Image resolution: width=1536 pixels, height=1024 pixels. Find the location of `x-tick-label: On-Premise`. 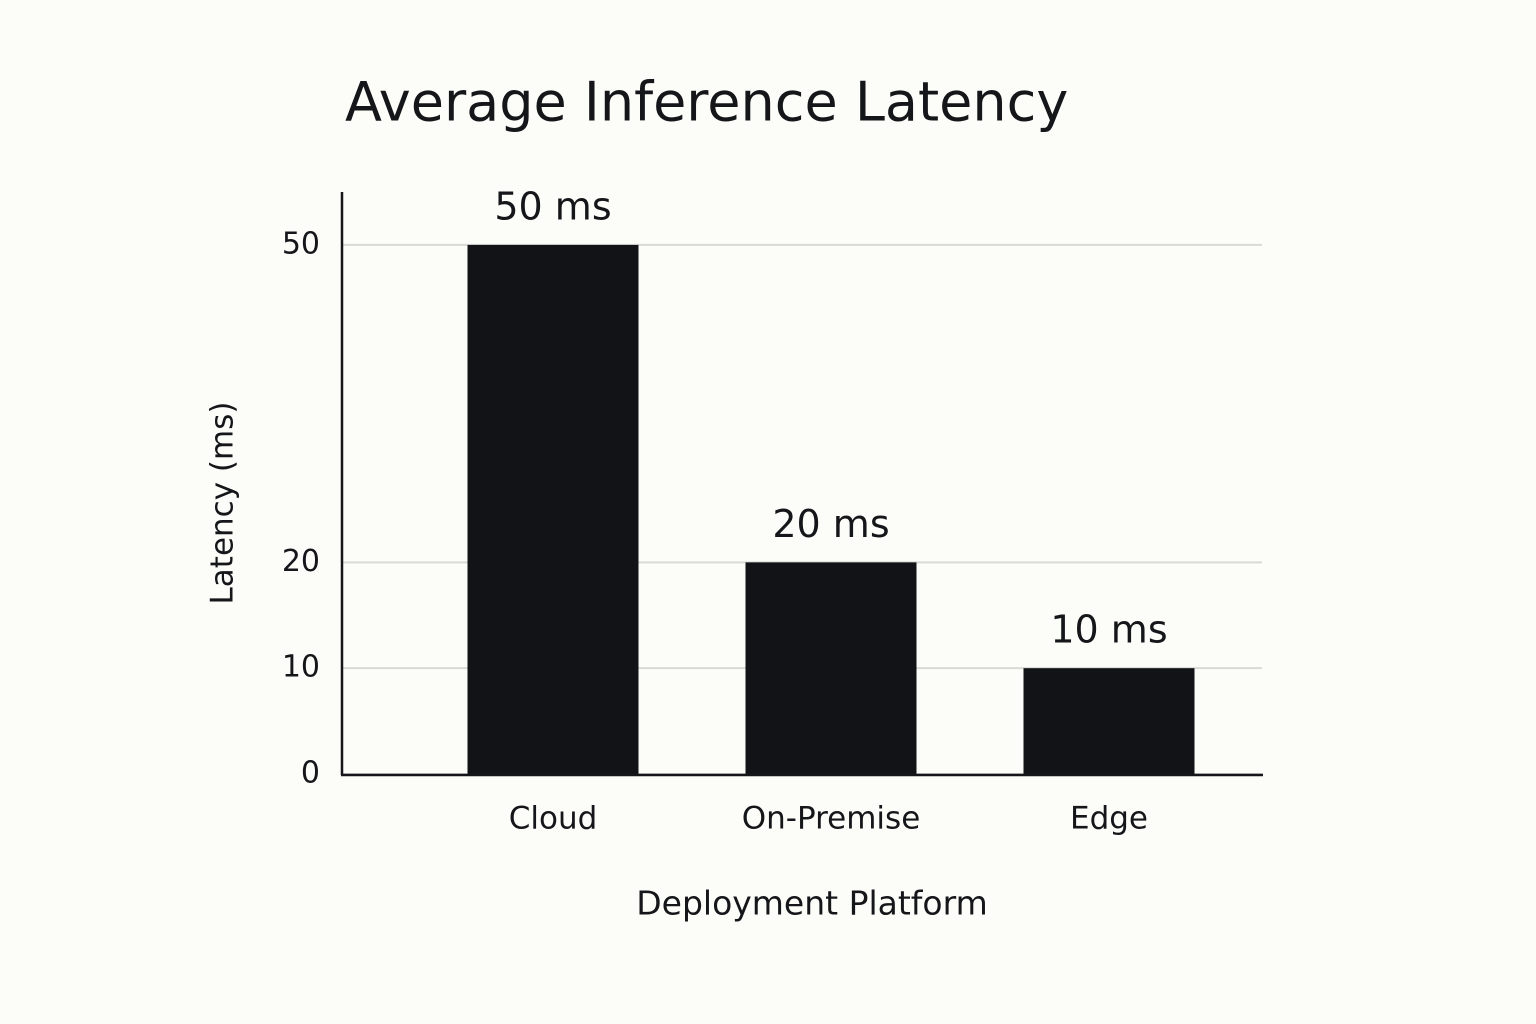

x-tick-label: On-Premise is located at coordinates (831, 819).